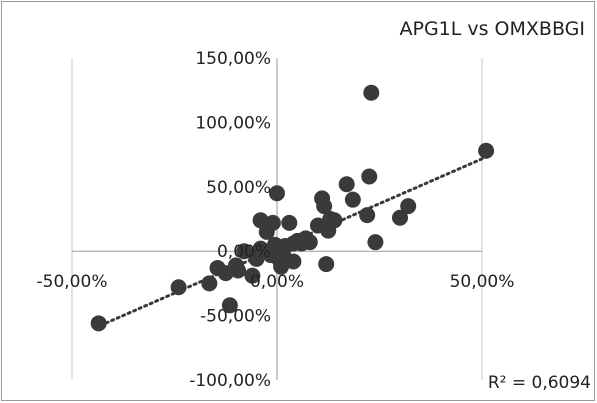 This screenshot has width=597, height=403. Describe the element at coordinates (233, 59) in the screenshot. I see `y-tick-label: 150,00%` at that location.